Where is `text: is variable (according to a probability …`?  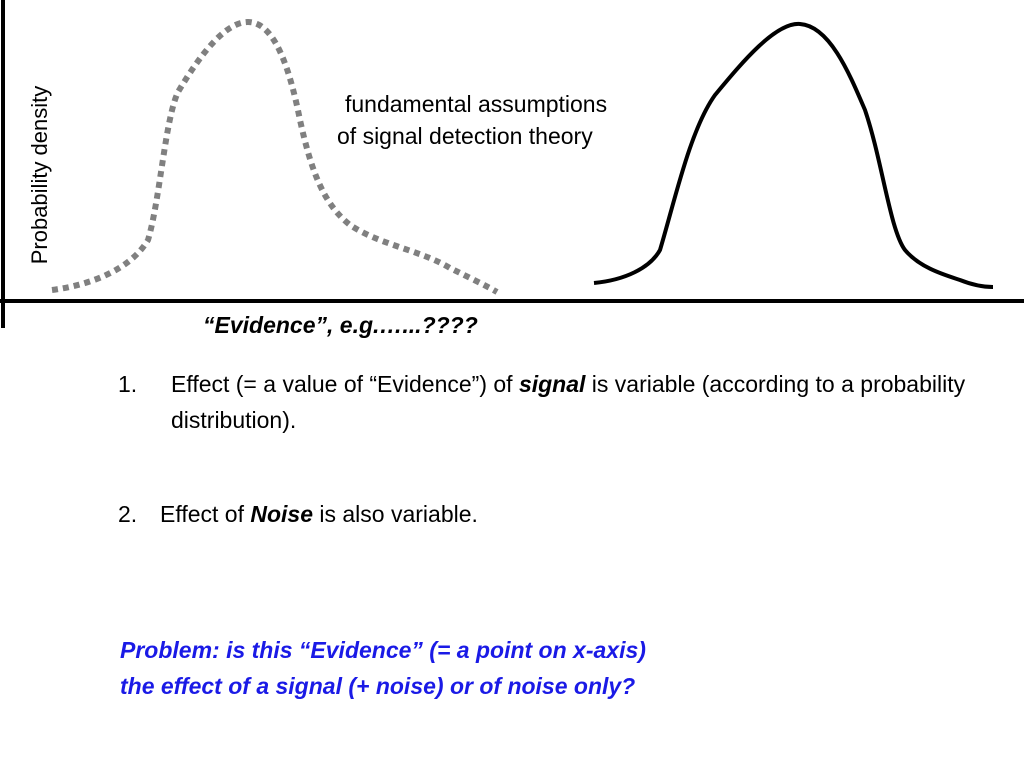
text: is variable (according to a probability … is located at coordinates (568, 402).